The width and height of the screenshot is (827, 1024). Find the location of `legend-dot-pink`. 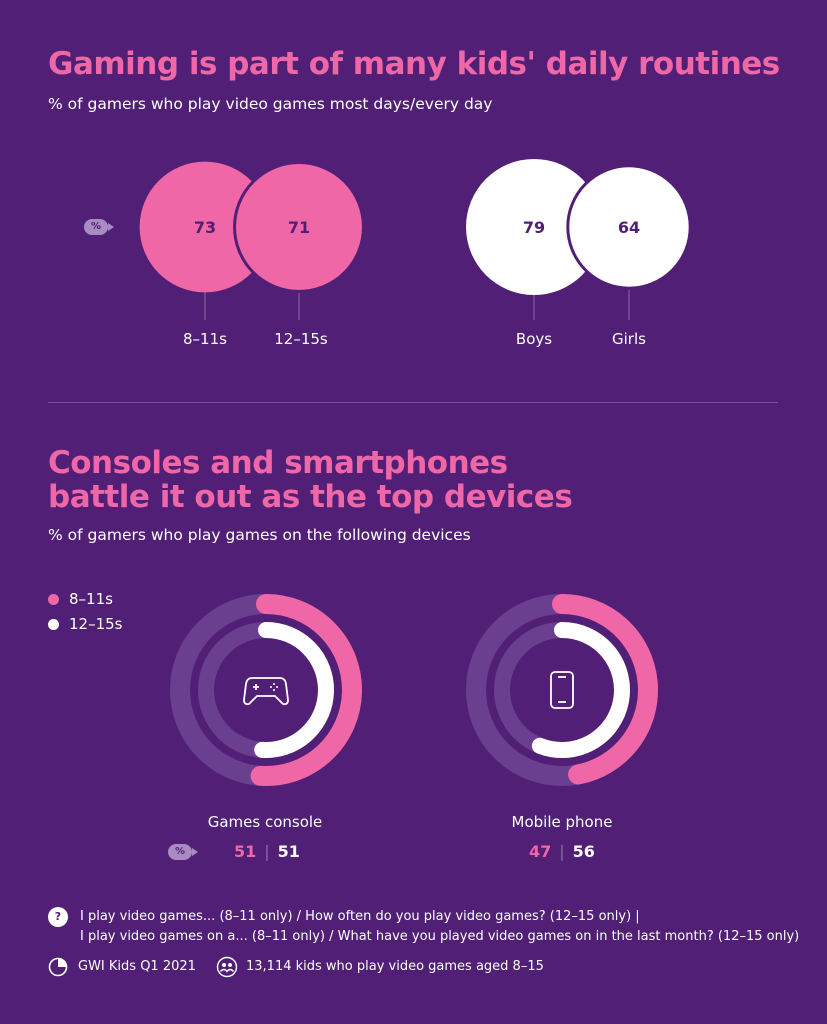

legend-dot-pink is located at coordinates (53, 599).